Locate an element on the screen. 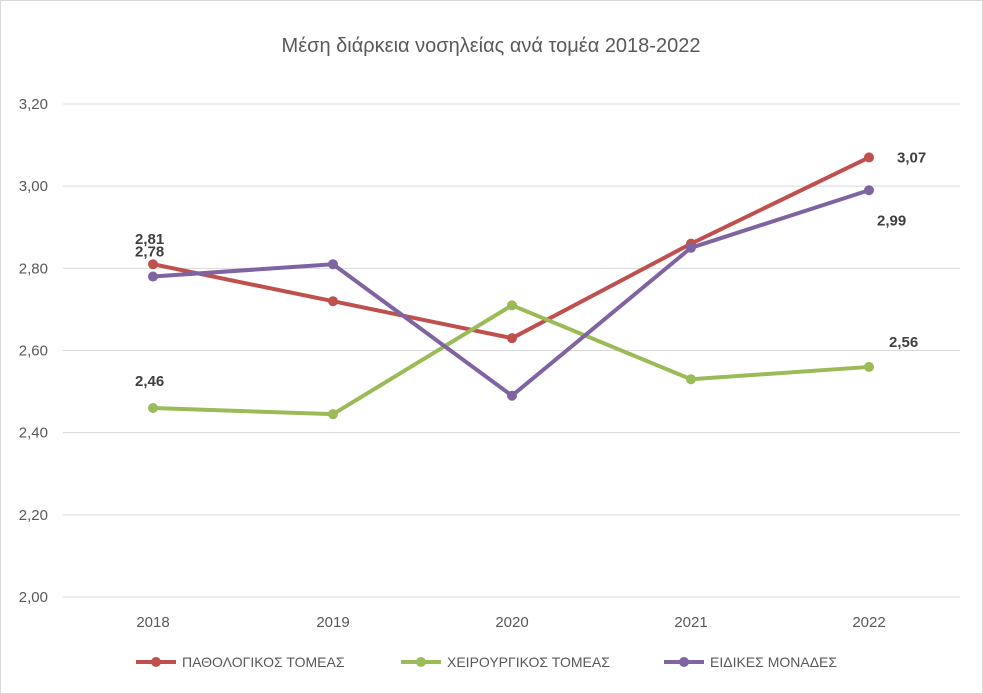 The width and height of the screenshot is (983, 694). x-tick-label: 2018 is located at coordinates (152, 622).